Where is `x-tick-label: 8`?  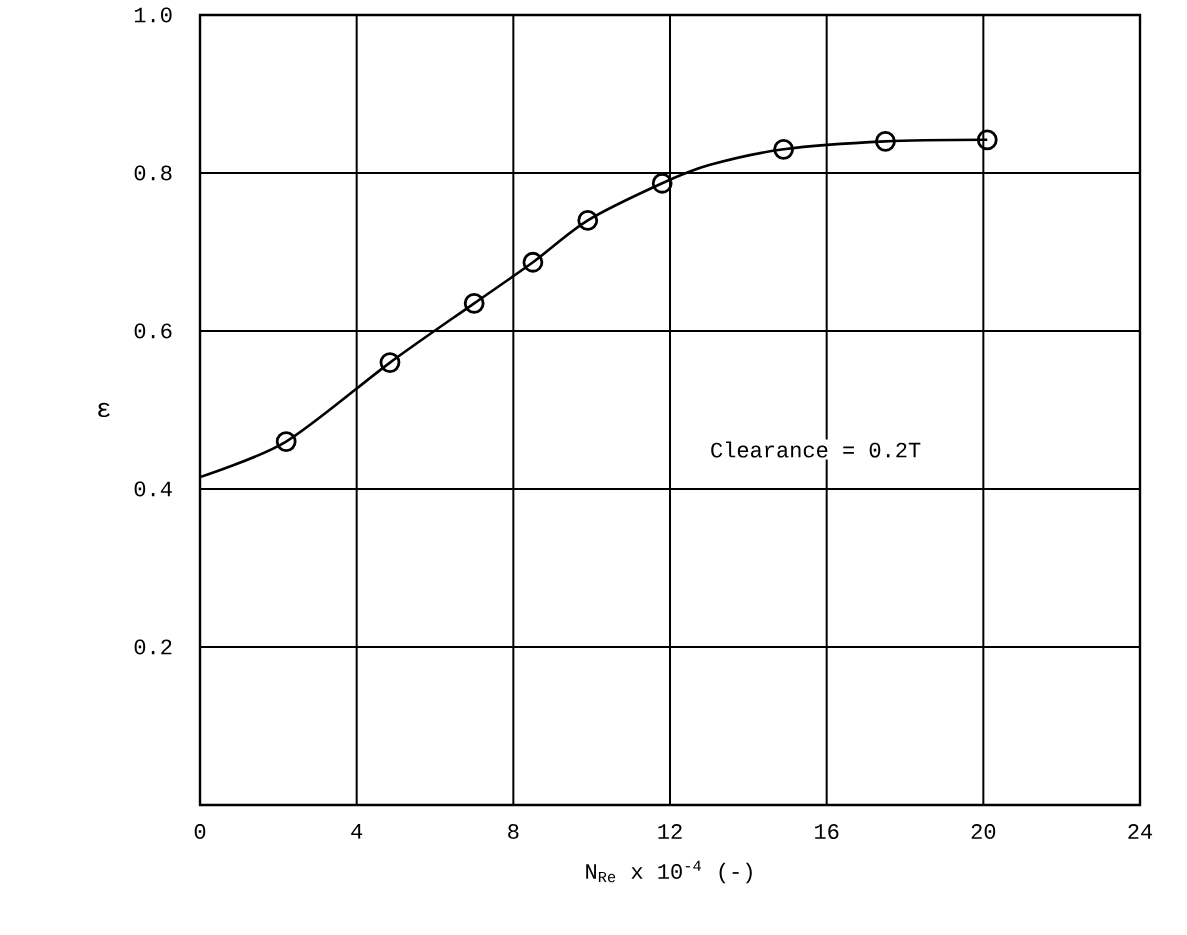 x-tick-label: 8 is located at coordinates (513, 831).